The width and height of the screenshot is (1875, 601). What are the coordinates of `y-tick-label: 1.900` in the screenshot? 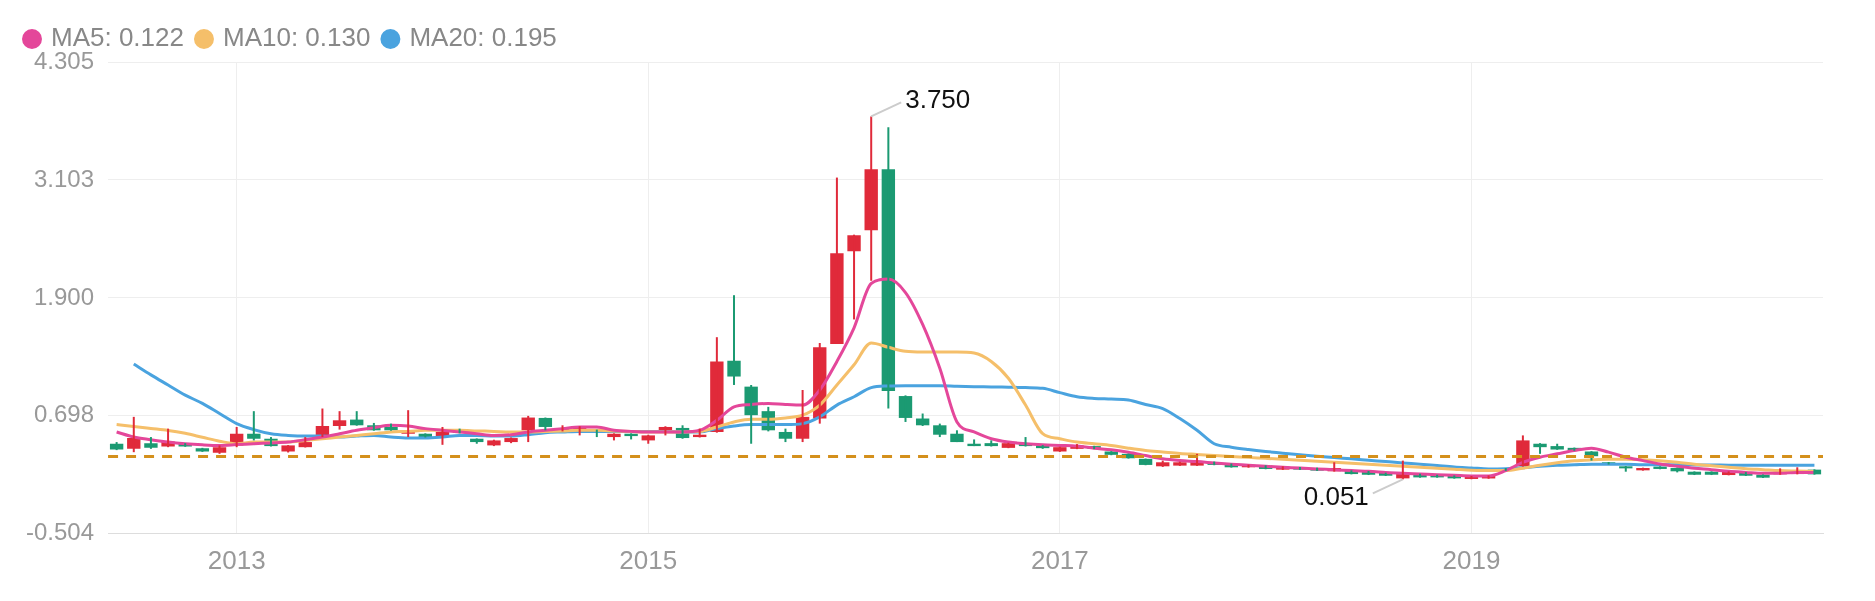 It's located at (64, 296).